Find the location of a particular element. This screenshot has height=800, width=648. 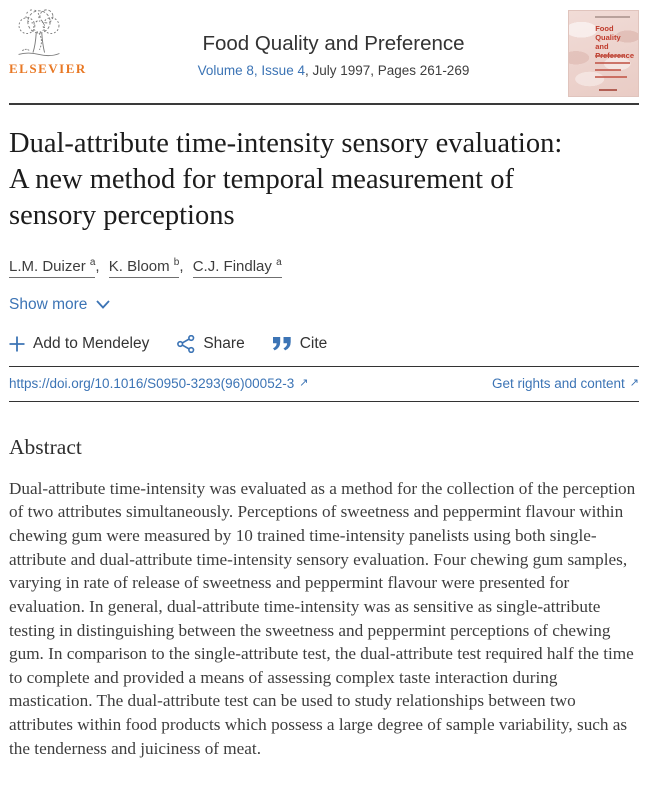

author-link: K. Bloom b is located at coordinates (144, 267).